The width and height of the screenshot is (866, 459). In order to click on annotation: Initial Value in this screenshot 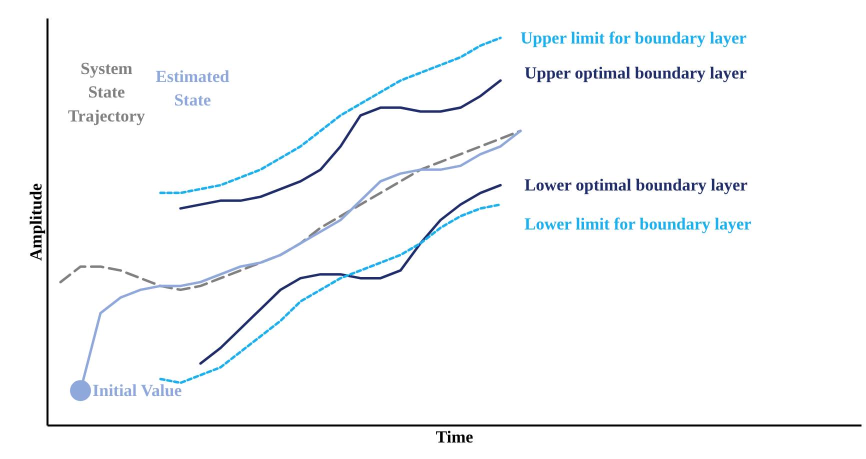, I will do `click(137, 390)`.